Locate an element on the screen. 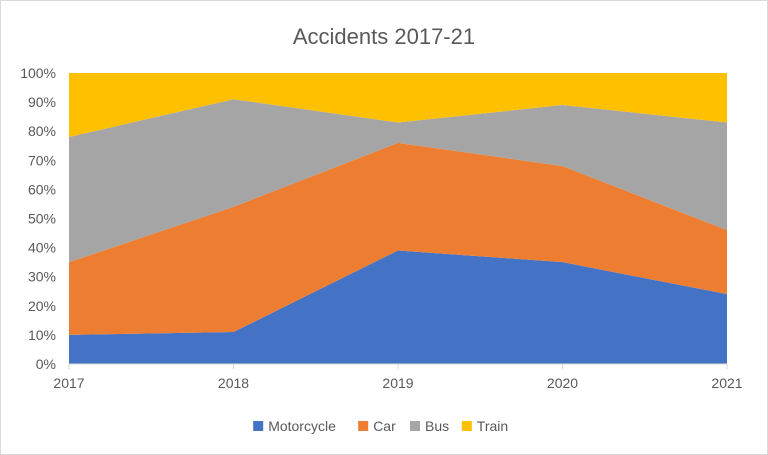  y-tick-label: 10% is located at coordinates (42, 335).